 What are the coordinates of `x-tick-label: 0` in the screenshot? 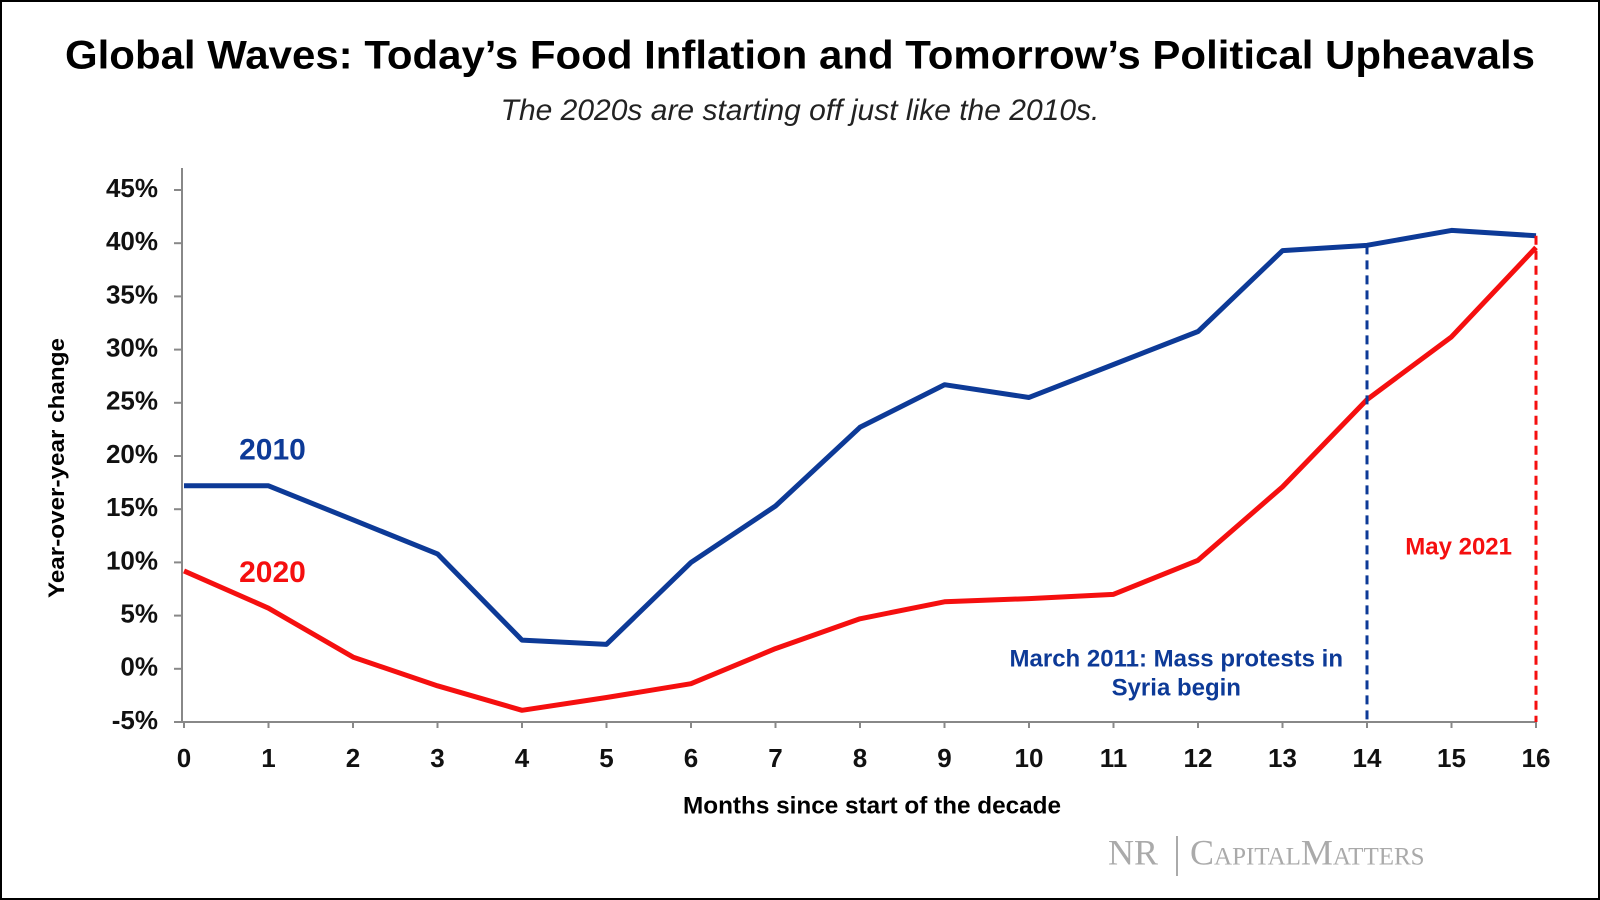 It's located at (184, 758).